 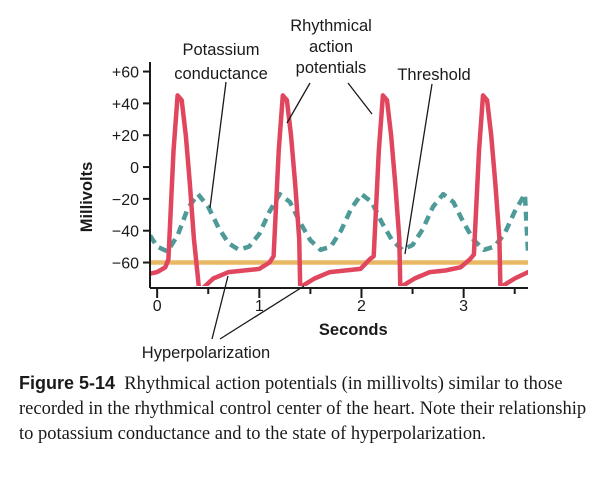 What do you see at coordinates (418, 169) in the screenshot?
I see `threshold-leader-line` at bounding box center [418, 169].